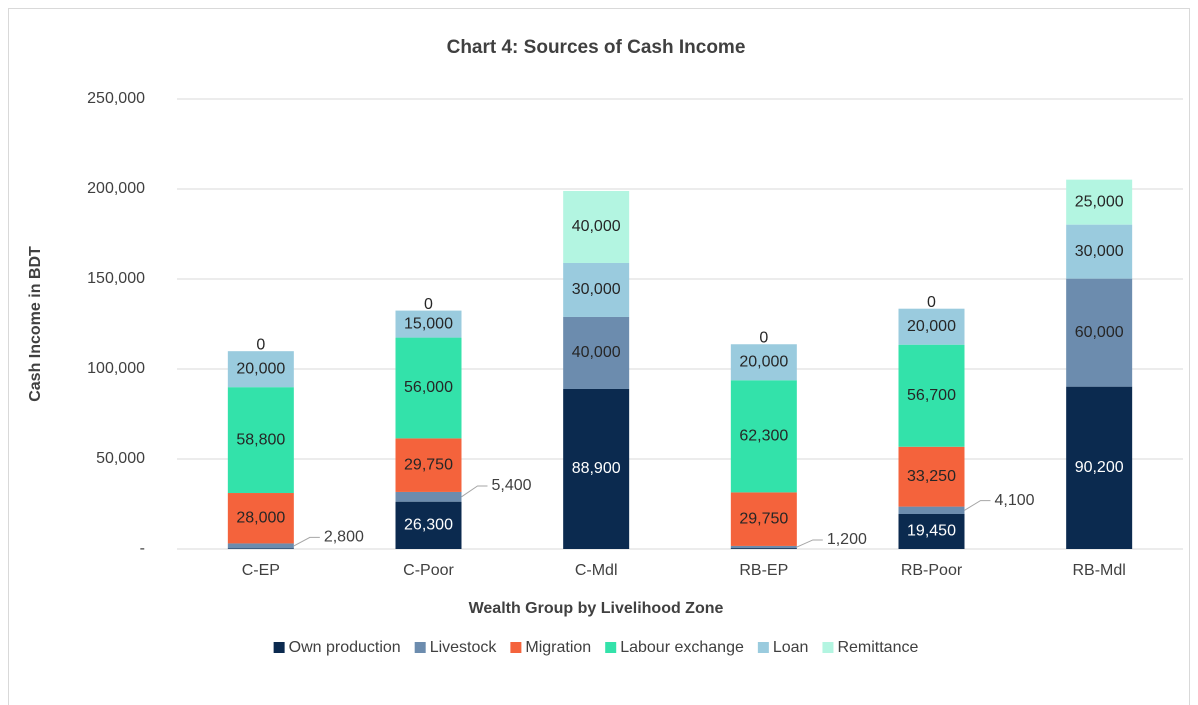 Image resolution: width=1198 pixels, height=705 pixels. I want to click on data-label: 56,700, so click(931, 395).